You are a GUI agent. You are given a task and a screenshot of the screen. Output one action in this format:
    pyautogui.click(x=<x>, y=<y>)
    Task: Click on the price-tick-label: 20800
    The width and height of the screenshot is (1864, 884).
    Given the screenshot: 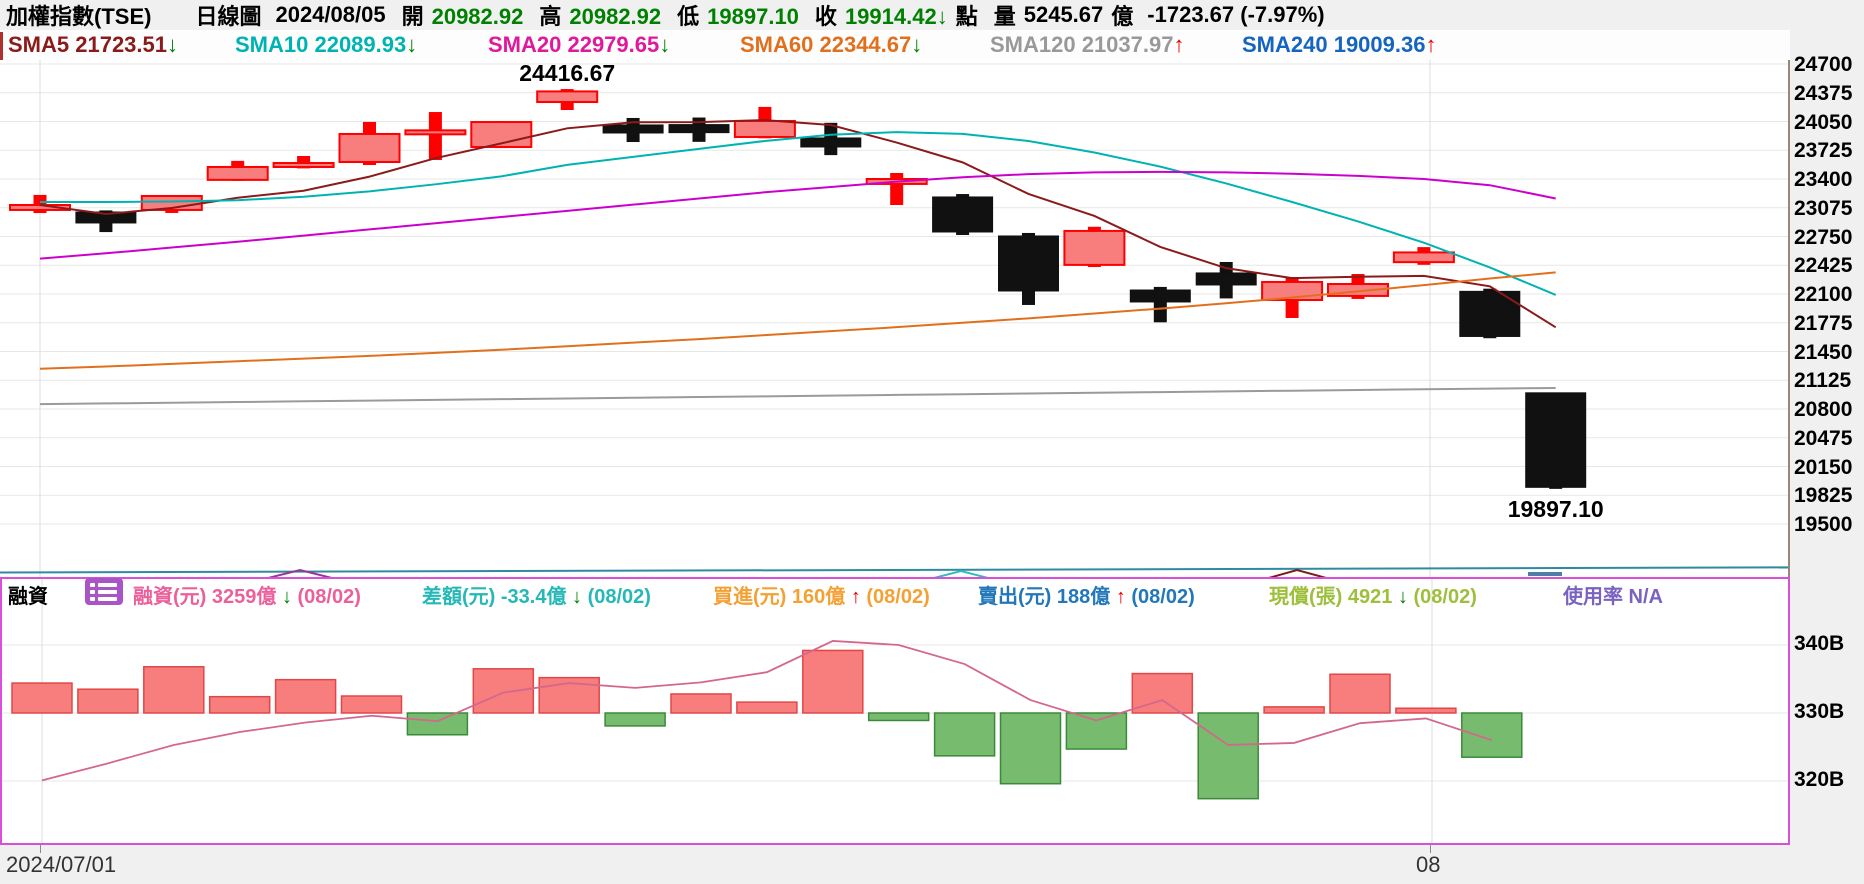 What is the action you would take?
    pyautogui.click(x=1823, y=409)
    